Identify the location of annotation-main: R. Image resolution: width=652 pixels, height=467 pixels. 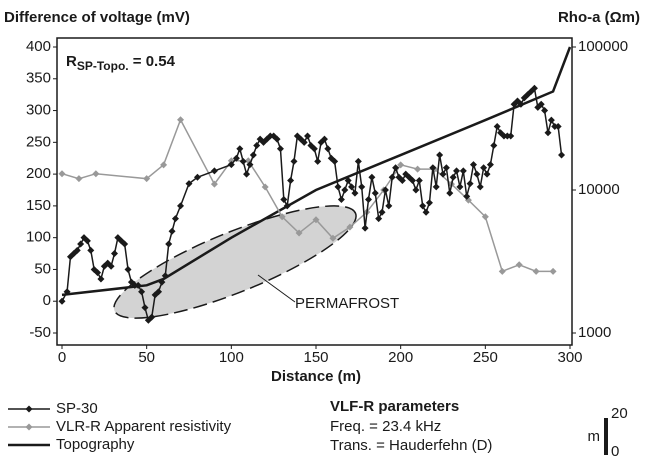
(71, 61).